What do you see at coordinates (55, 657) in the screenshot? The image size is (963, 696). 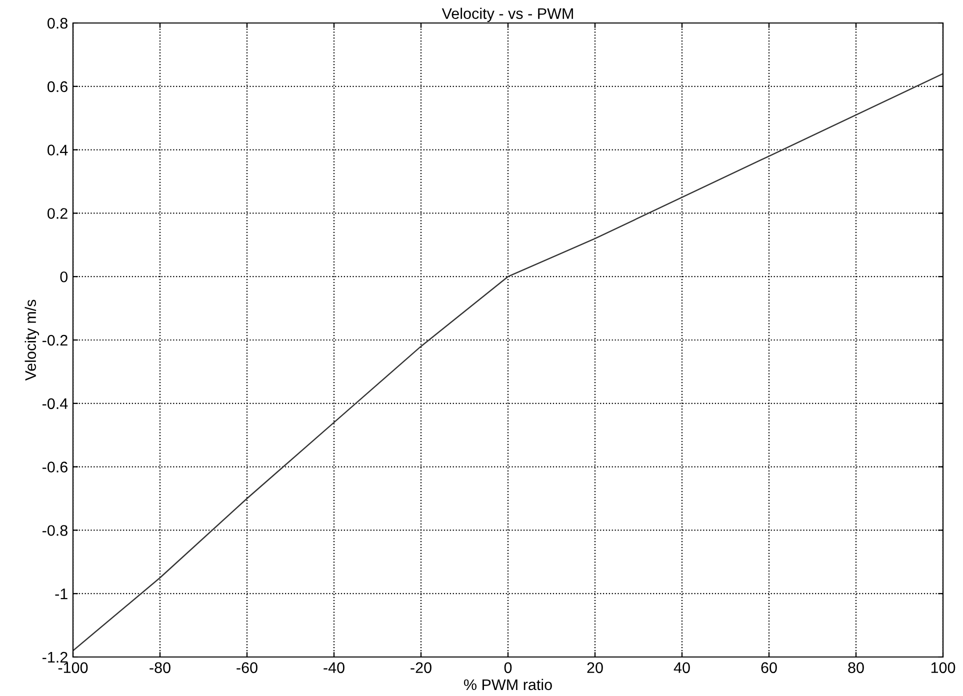 I see `y-tick-label: -1.2` at bounding box center [55, 657].